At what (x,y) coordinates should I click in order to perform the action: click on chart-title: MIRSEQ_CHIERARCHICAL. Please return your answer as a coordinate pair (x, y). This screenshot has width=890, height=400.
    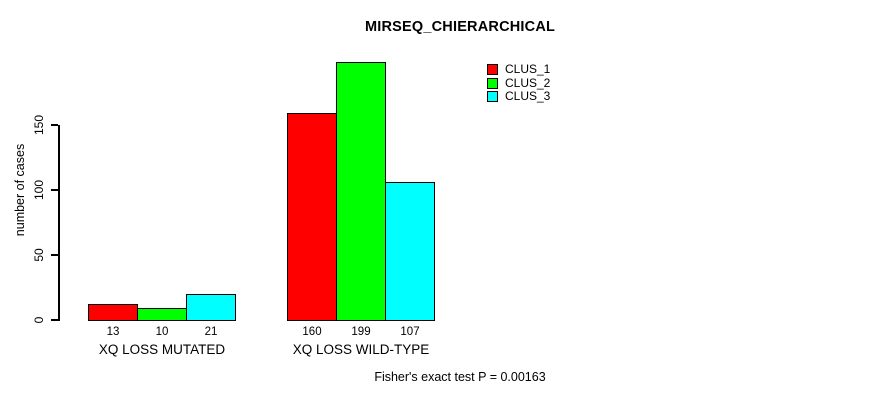
    Looking at the image, I should click on (460, 27).